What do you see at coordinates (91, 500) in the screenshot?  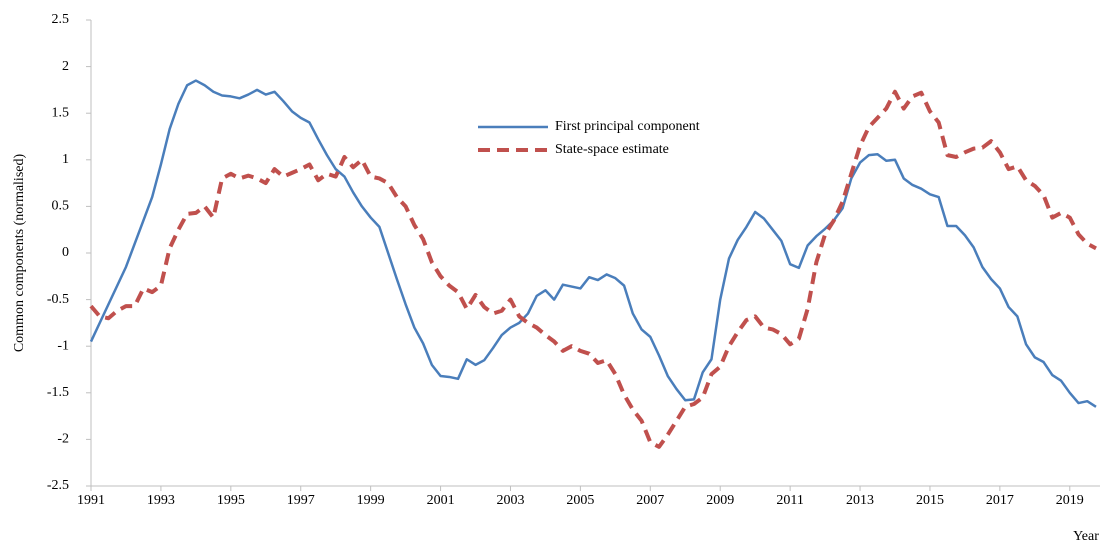 I see `x-tick-label: 1991` at bounding box center [91, 500].